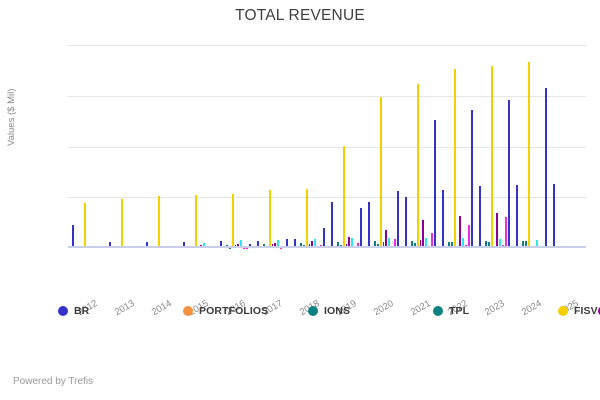  What do you see at coordinates (435, 184) in the screenshot?
I see `bar-cvna-2021` at bounding box center [435, 184].